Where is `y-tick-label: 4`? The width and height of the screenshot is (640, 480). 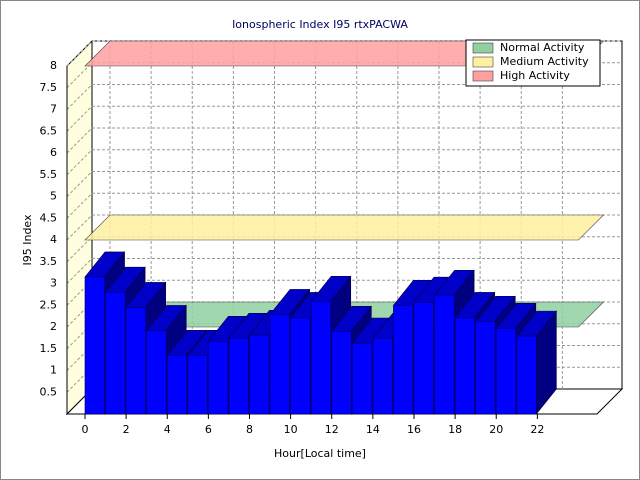 y-tick-label: 4 is located at coordinates (53, 239).